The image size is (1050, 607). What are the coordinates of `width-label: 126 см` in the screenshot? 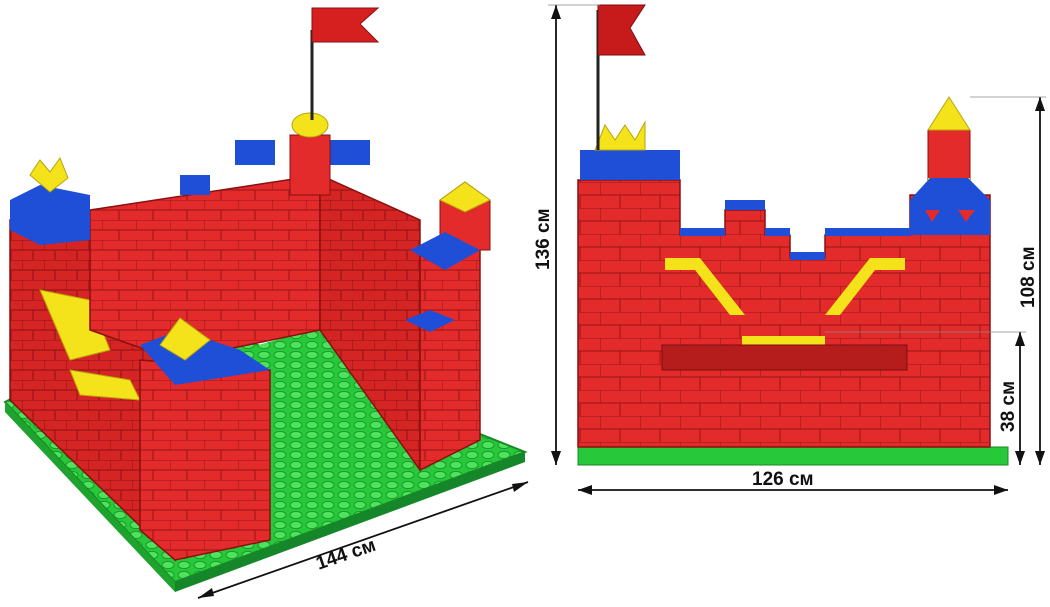 It's located at (783, 479).